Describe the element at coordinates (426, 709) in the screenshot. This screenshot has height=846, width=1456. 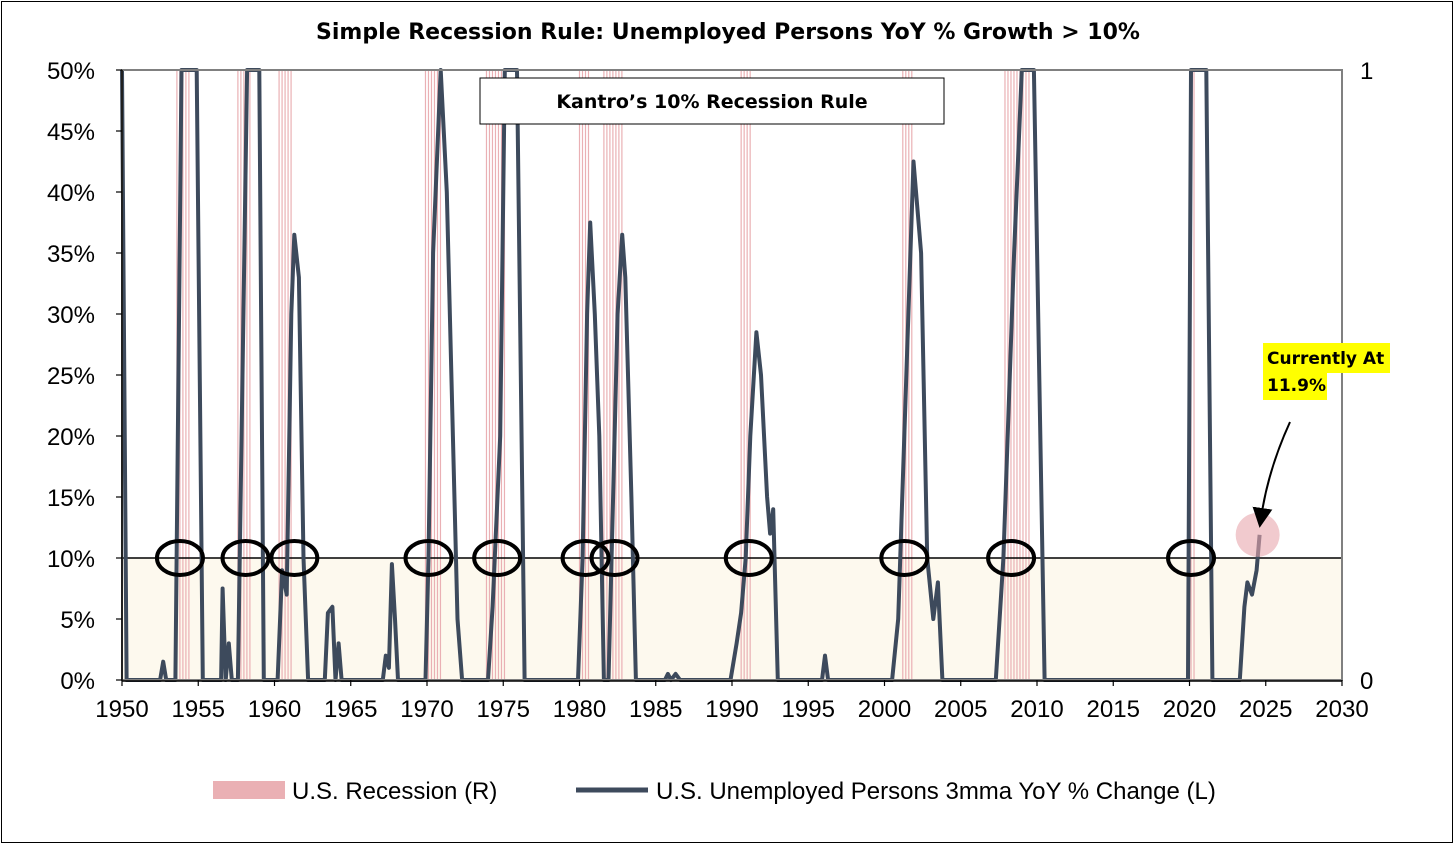
I see `x-tick-label: 1970` at that location.